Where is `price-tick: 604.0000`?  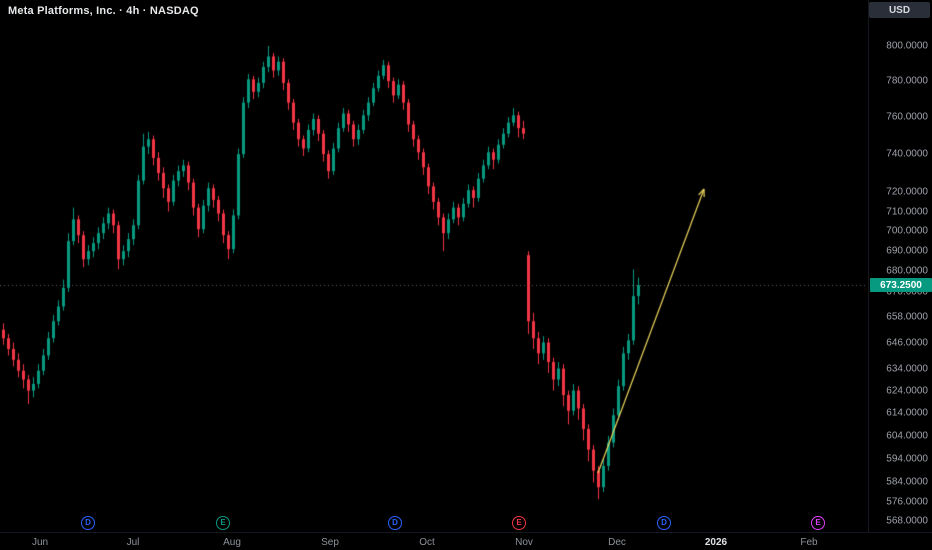
price-tick: 604.0000 is located at coordinates (907, 436).